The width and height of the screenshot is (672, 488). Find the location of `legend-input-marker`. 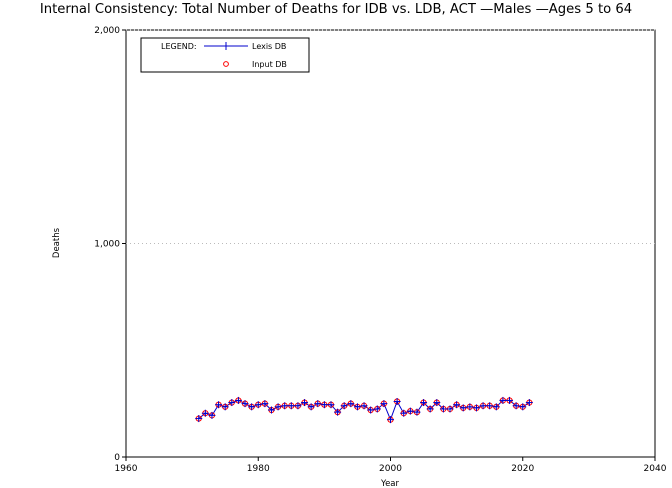

legend-input-marker is located at coordinates (226, 64).